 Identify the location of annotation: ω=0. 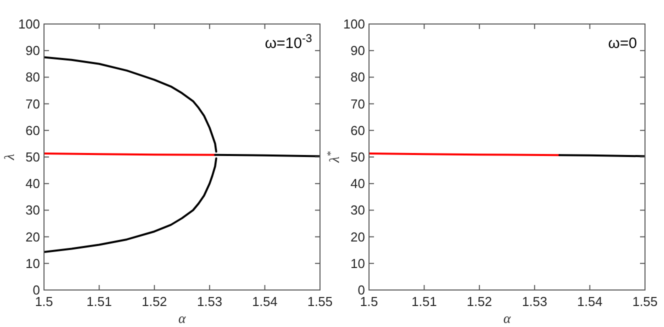
(622, 43).